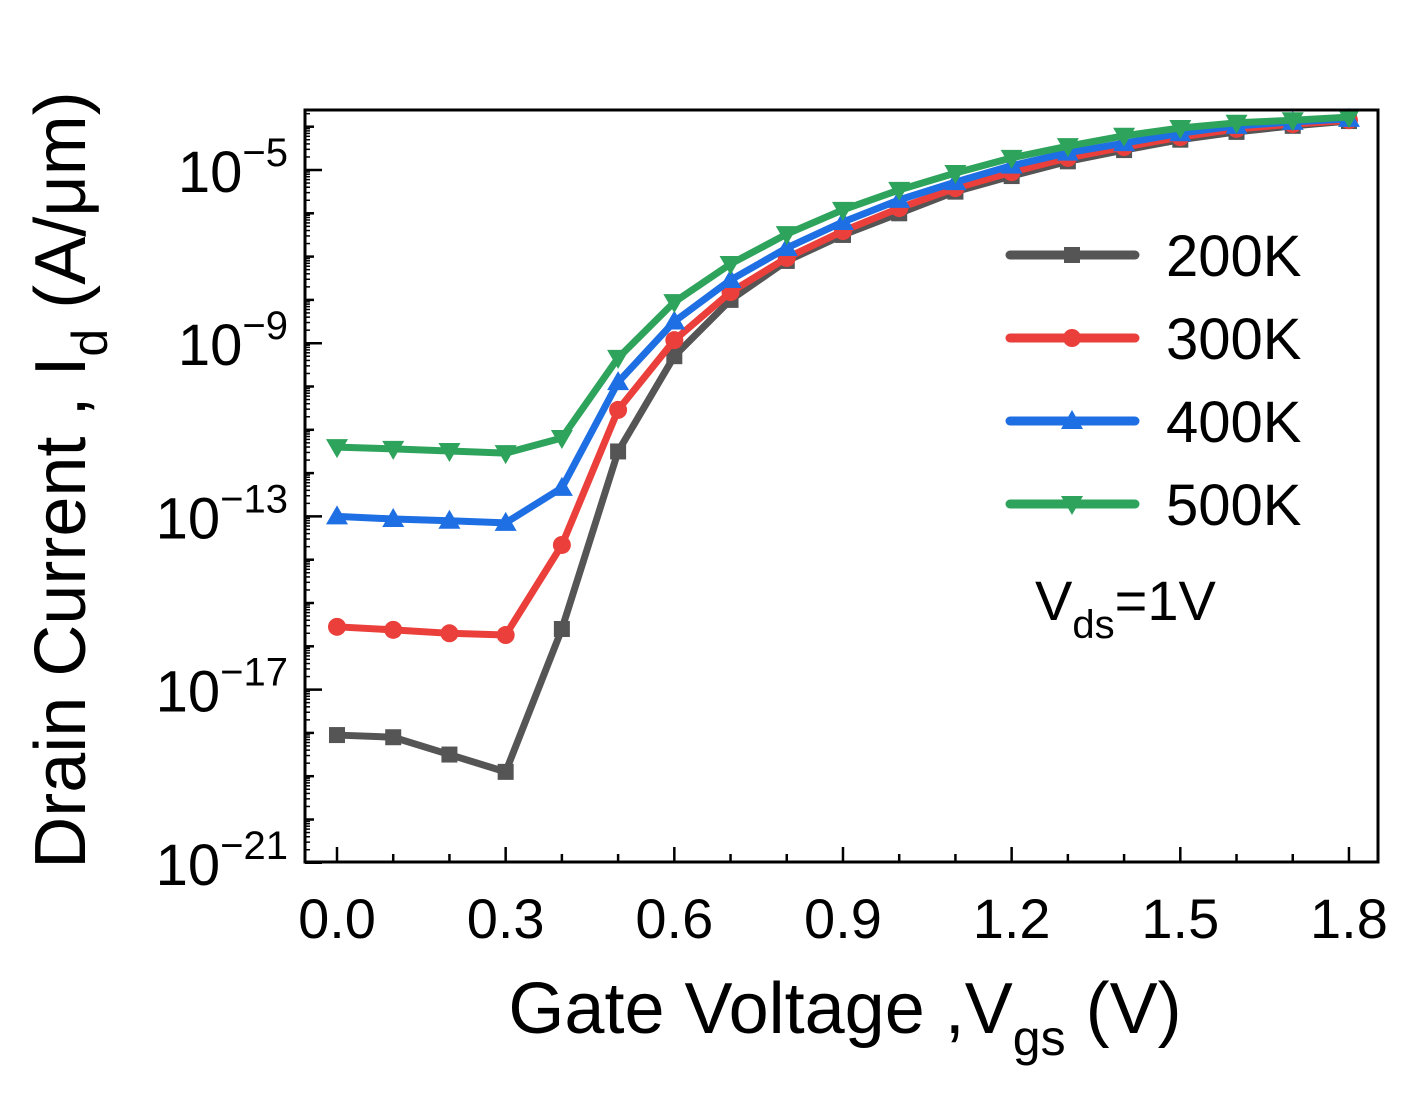  What do you see at coordinates (1166, 600) in the screenshot?
I see `annotation-vds-suffix: =1V` at bounding box center [1166, 600].